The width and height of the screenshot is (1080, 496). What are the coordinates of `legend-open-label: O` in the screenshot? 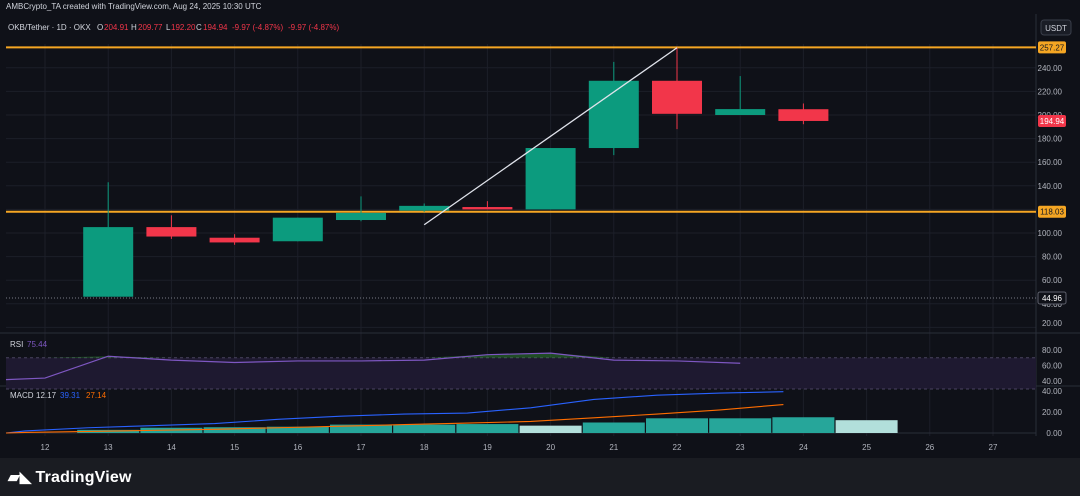 It's located at (100, 27).